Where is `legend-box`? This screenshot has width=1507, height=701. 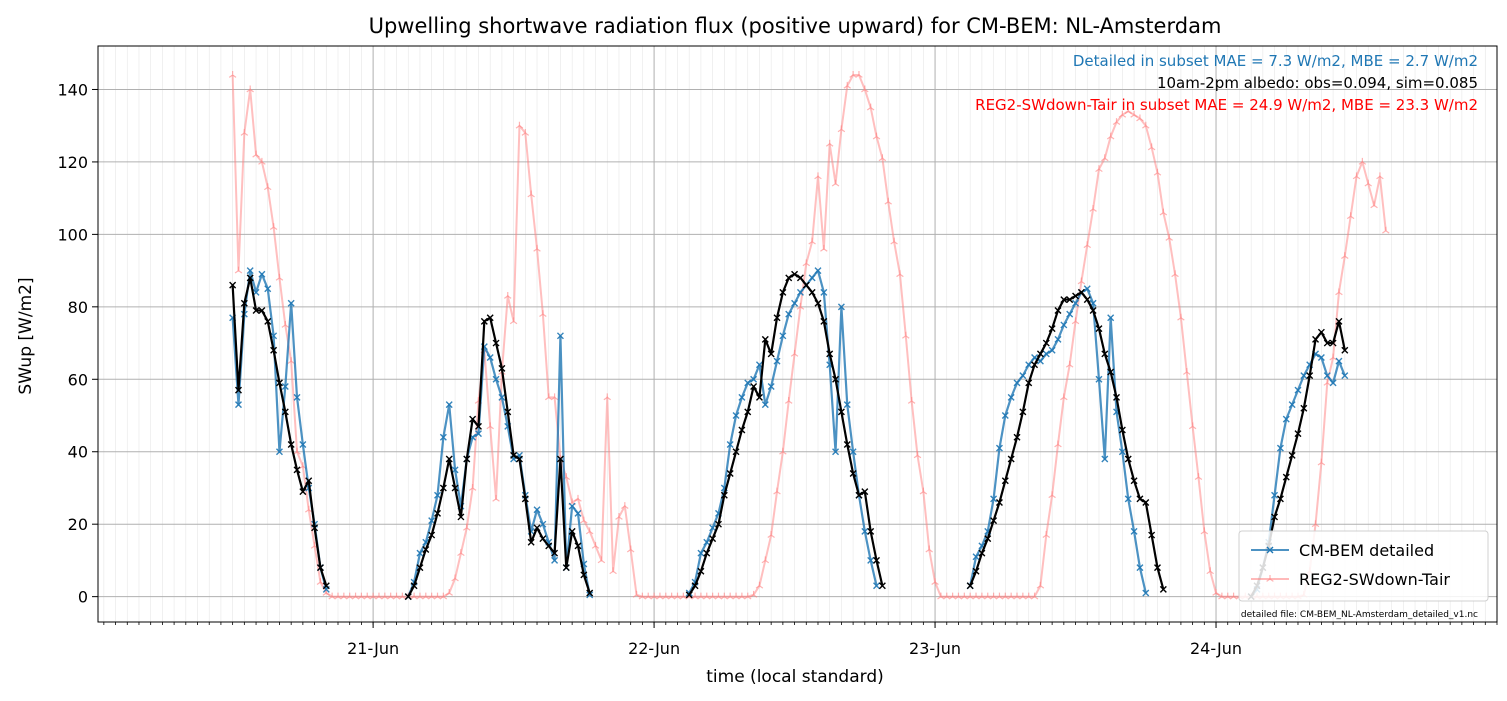 legend-box is located at coordinates (1363, 566).